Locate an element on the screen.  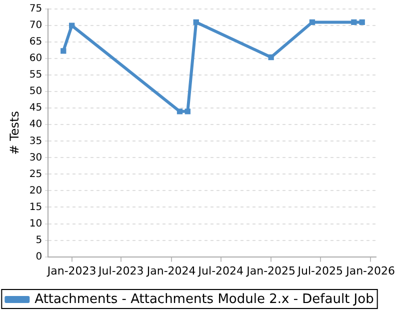
y-tick-label: 75 is located at coordinates (35, 9).